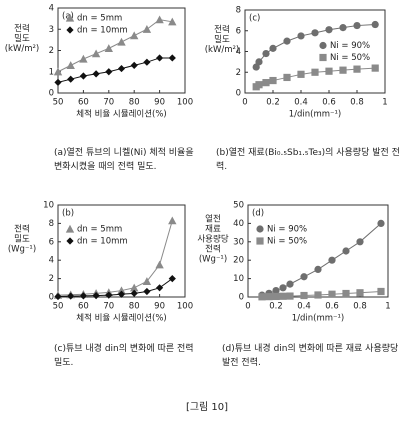 This screenshot has width=414, height=426. Describe the element at coordinates (51, 72) in the screenshot. I see `y-tick-label: 1` at that location.